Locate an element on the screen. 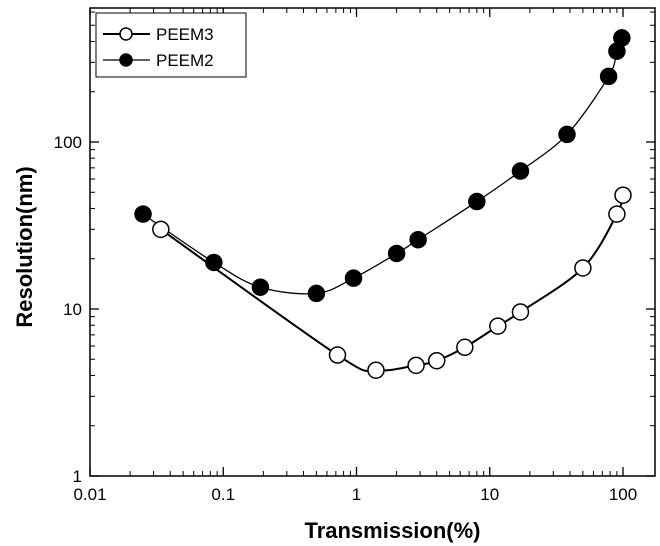 This screenshot has height=546, width=660. y-tick-label: 100 is located at coordinates (68, 142).